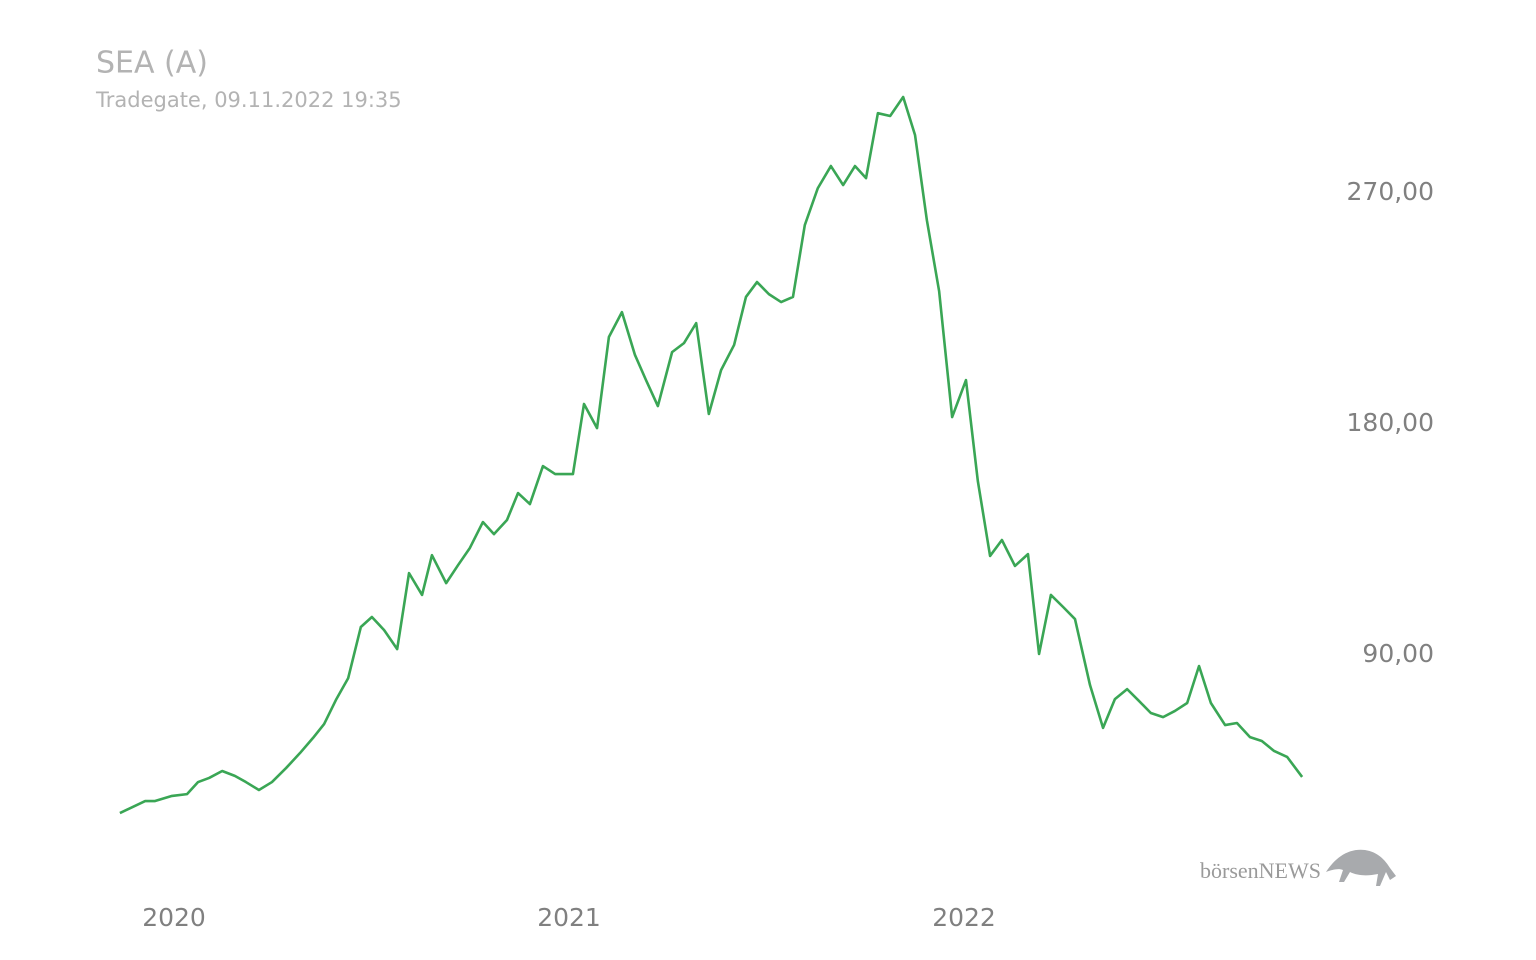 Image resolution: width=1536 pixels, height=960 pixels. I want to click on x-tick-label: 2022, so click(964, 917).